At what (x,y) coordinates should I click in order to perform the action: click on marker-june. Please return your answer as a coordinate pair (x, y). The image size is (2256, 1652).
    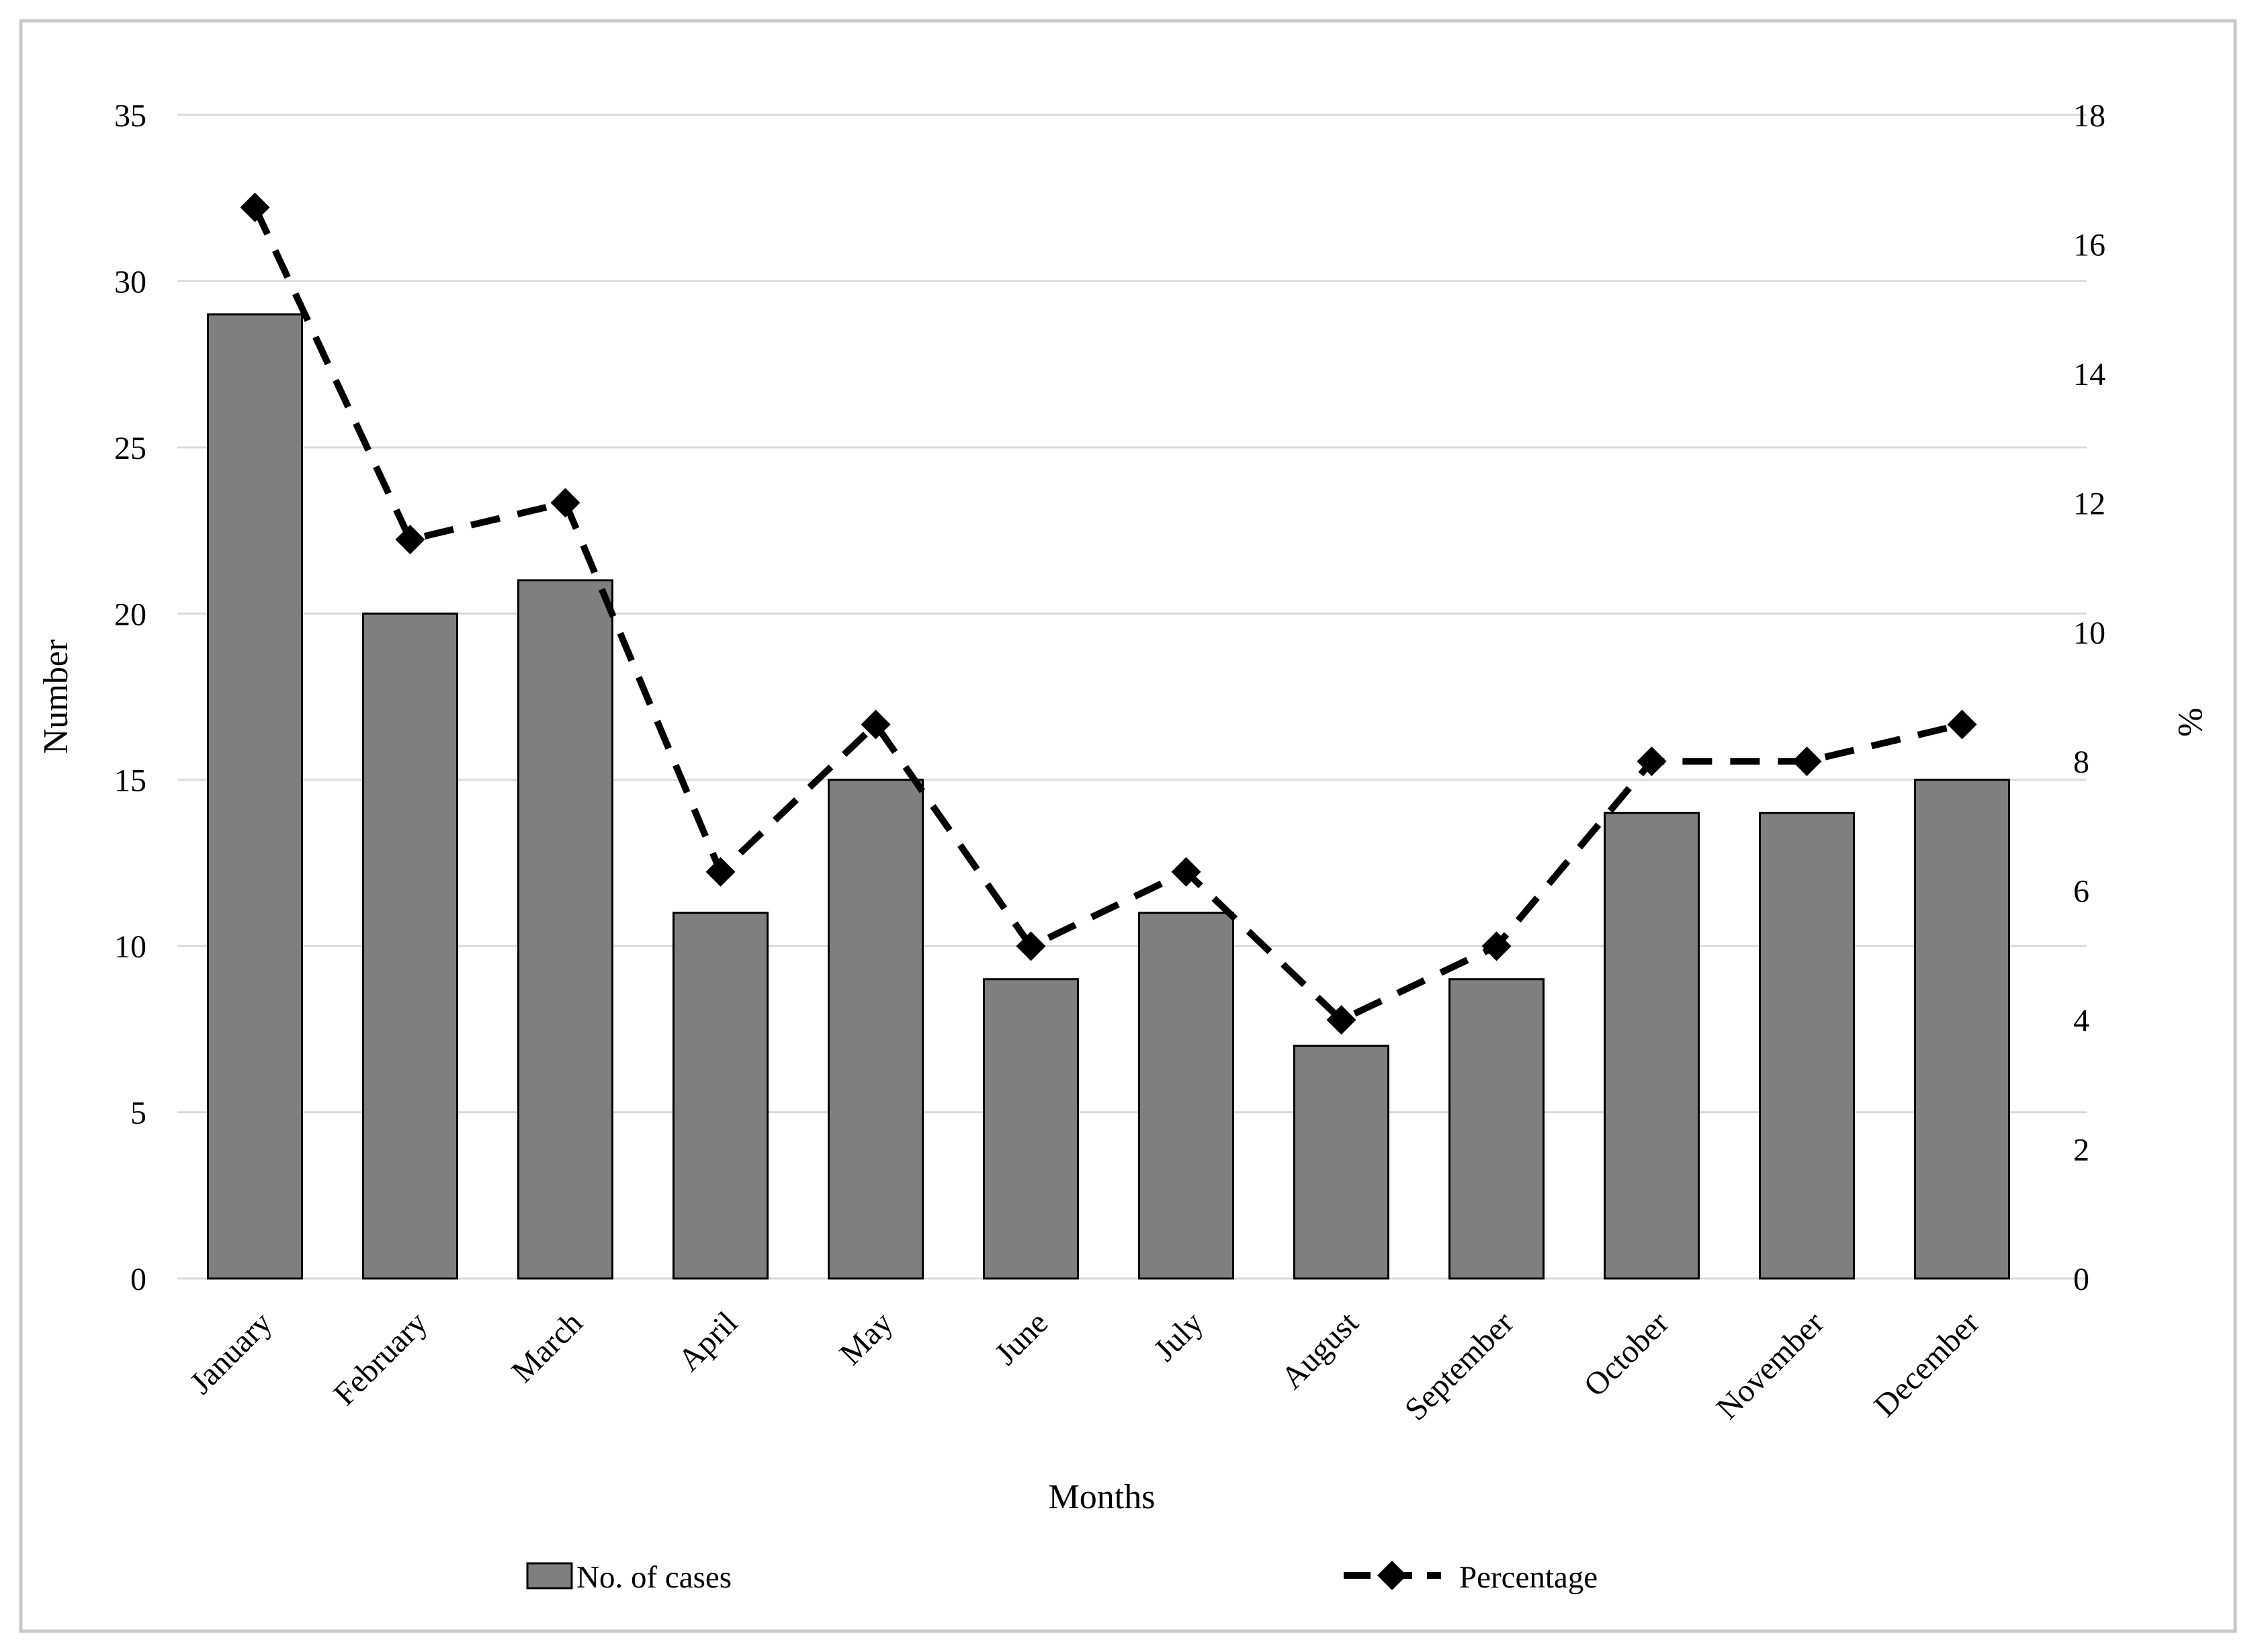
    Looking at the image, I should click on (1031, 946).